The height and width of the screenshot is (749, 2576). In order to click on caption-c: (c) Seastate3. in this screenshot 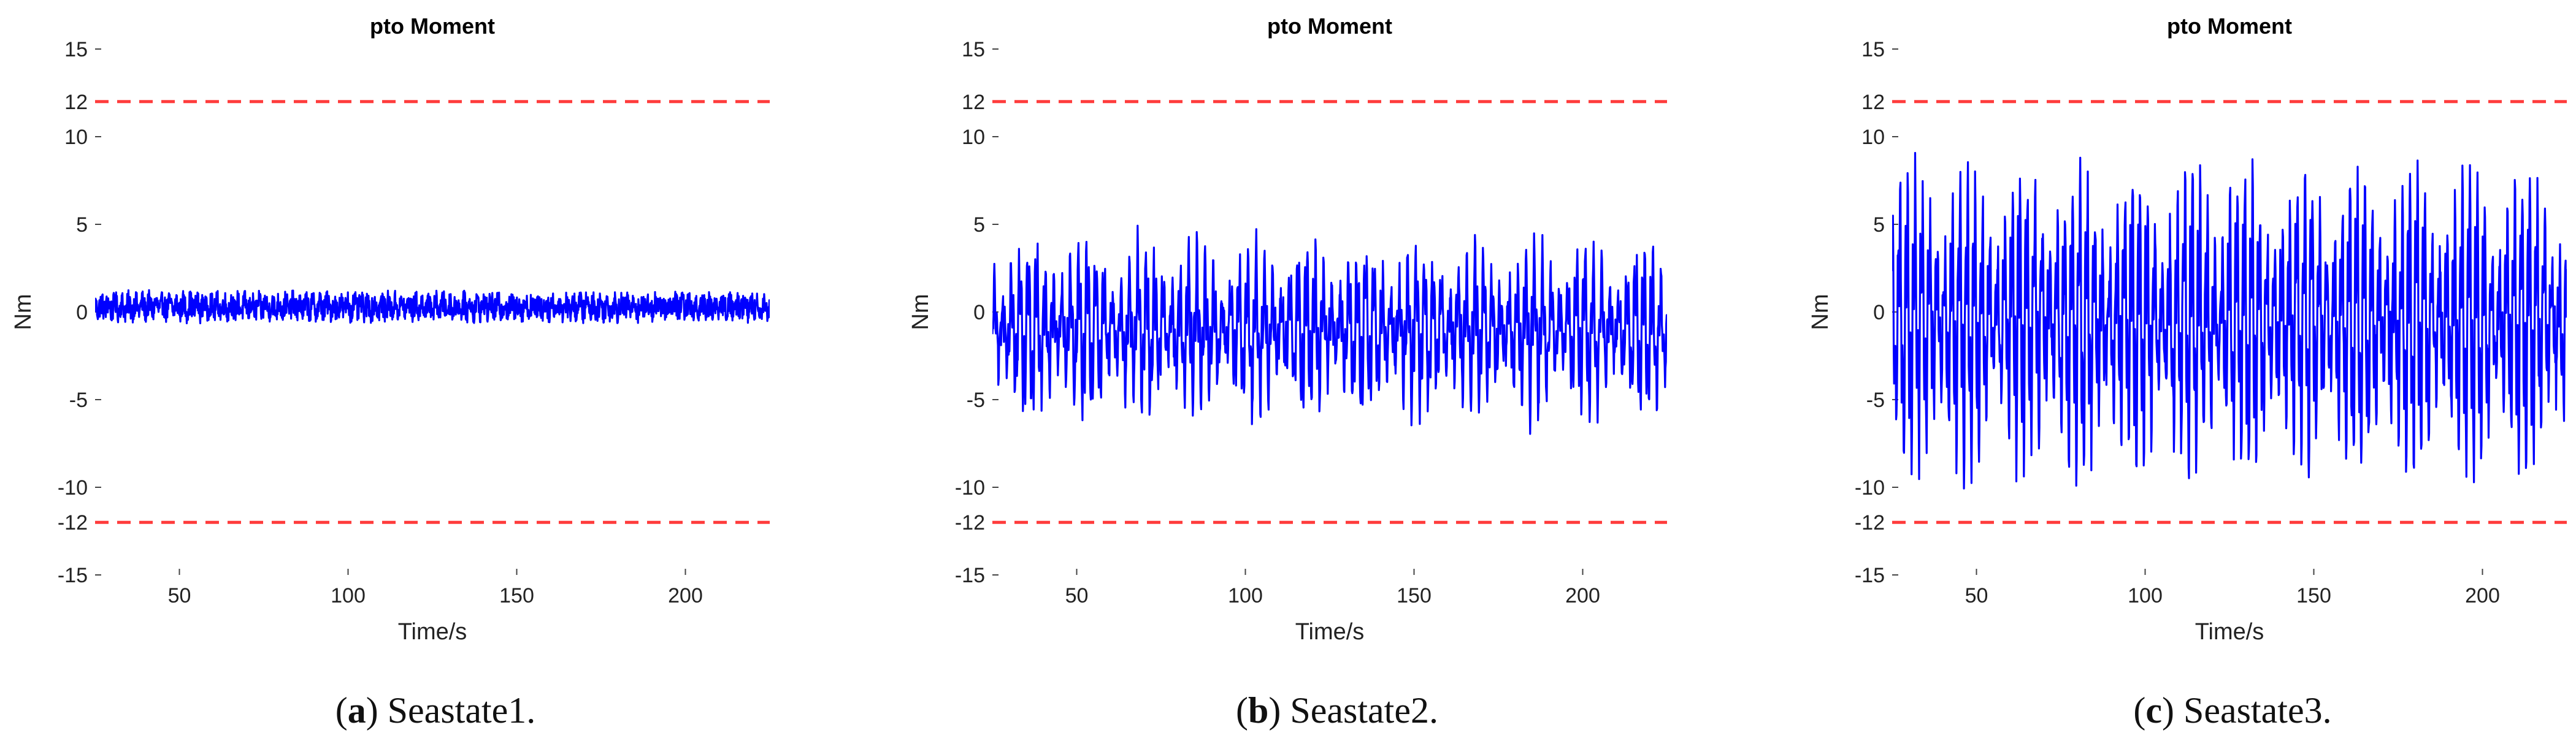, I will do `click(2232, 711)`.